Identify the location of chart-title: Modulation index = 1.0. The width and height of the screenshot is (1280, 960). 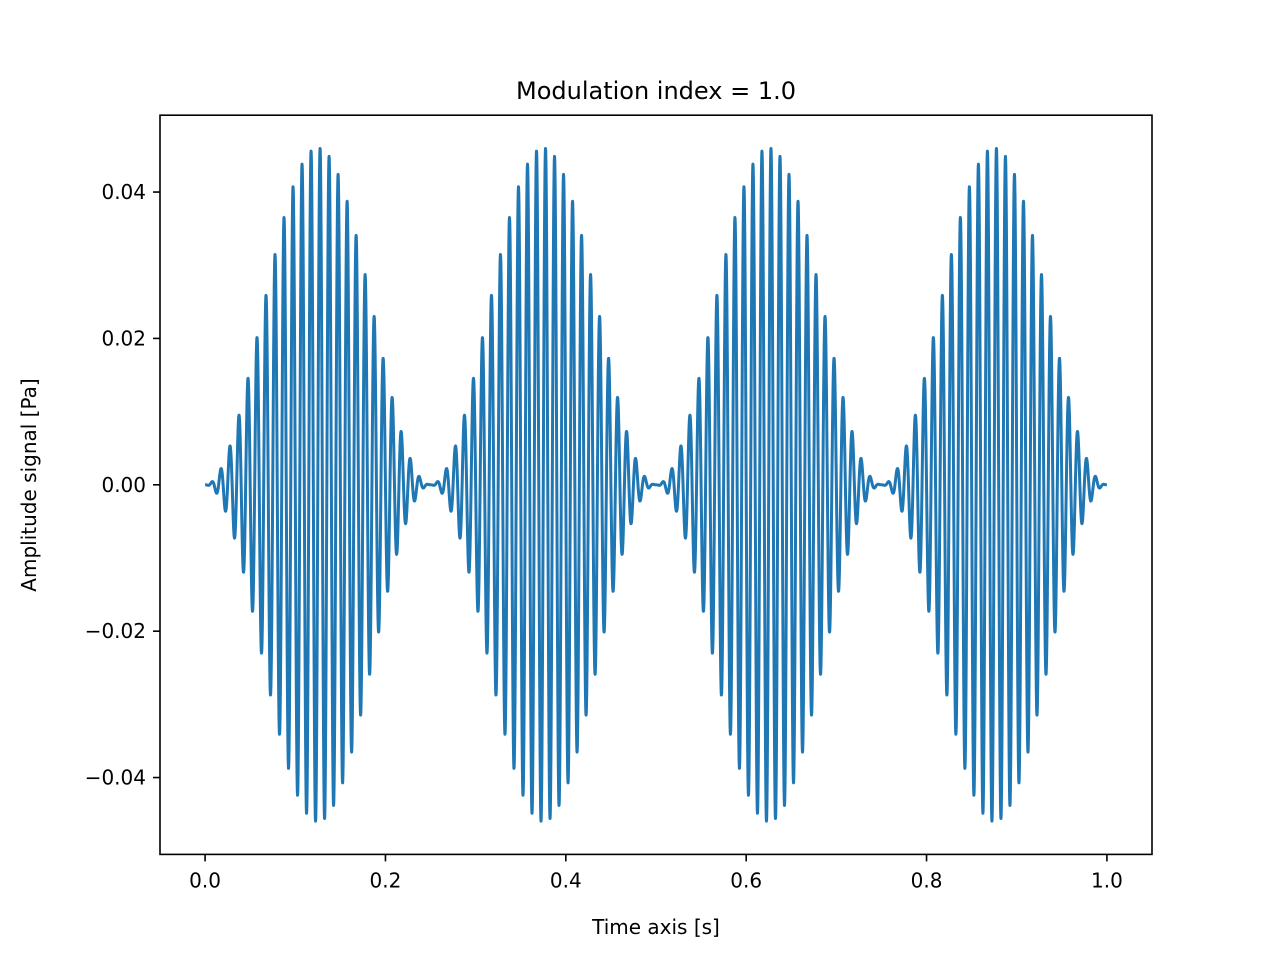
(656, 91).